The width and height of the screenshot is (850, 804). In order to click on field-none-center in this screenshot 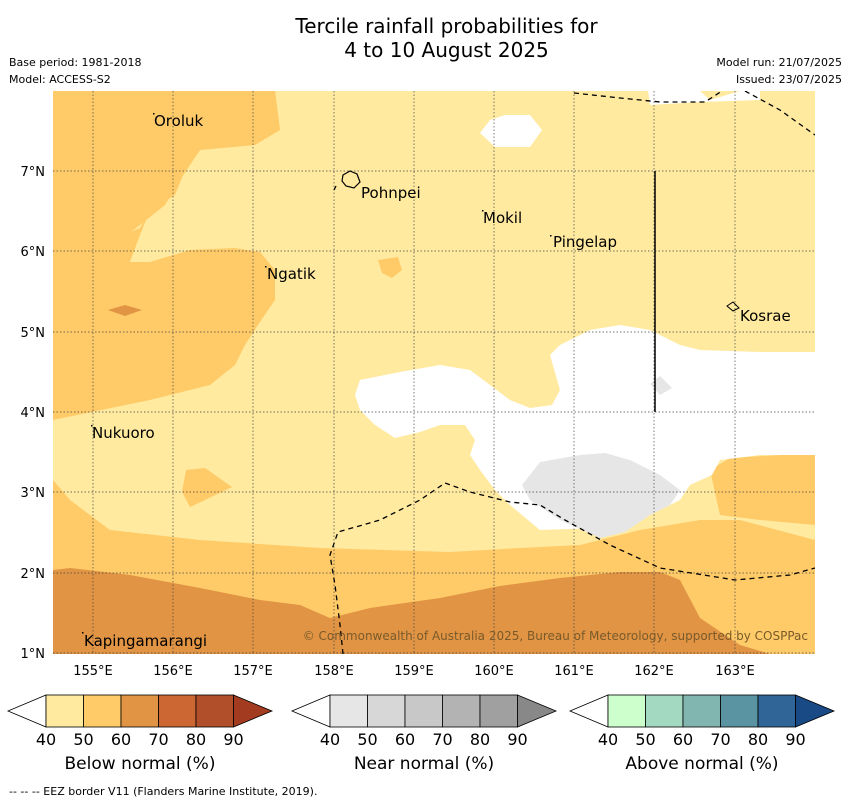, I will do `click(585, 427)`.